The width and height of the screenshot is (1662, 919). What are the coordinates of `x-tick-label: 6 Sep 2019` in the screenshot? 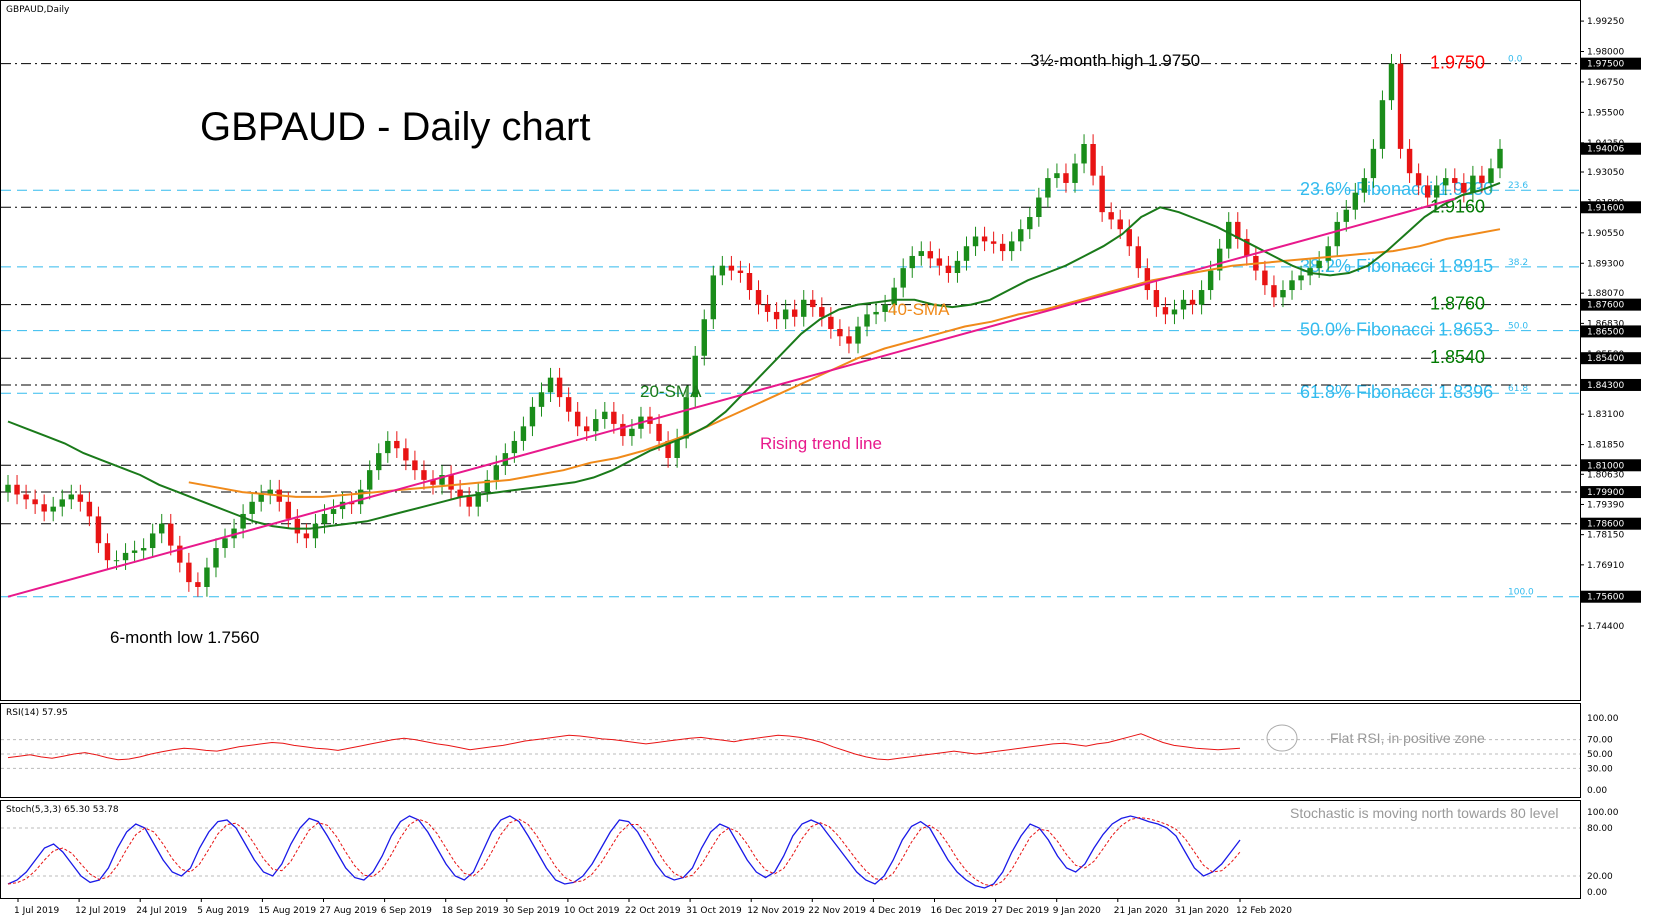 It's located at (407, 911).